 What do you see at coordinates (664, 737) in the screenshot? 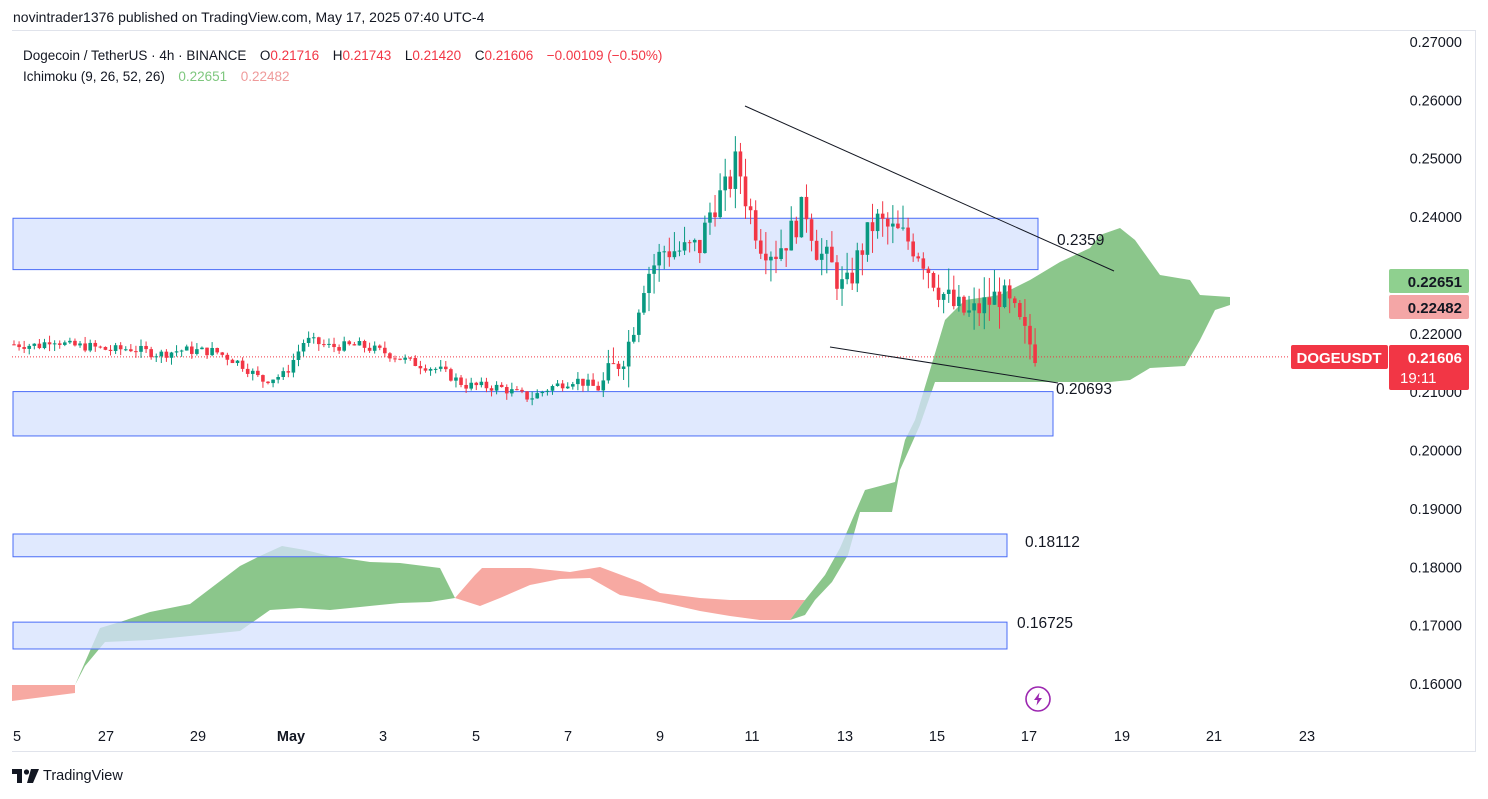
I see `time-axis: 5 27 29 May 3 5 7 9 11 13 15 17 19 21 23` at bounding box center [664, 737].